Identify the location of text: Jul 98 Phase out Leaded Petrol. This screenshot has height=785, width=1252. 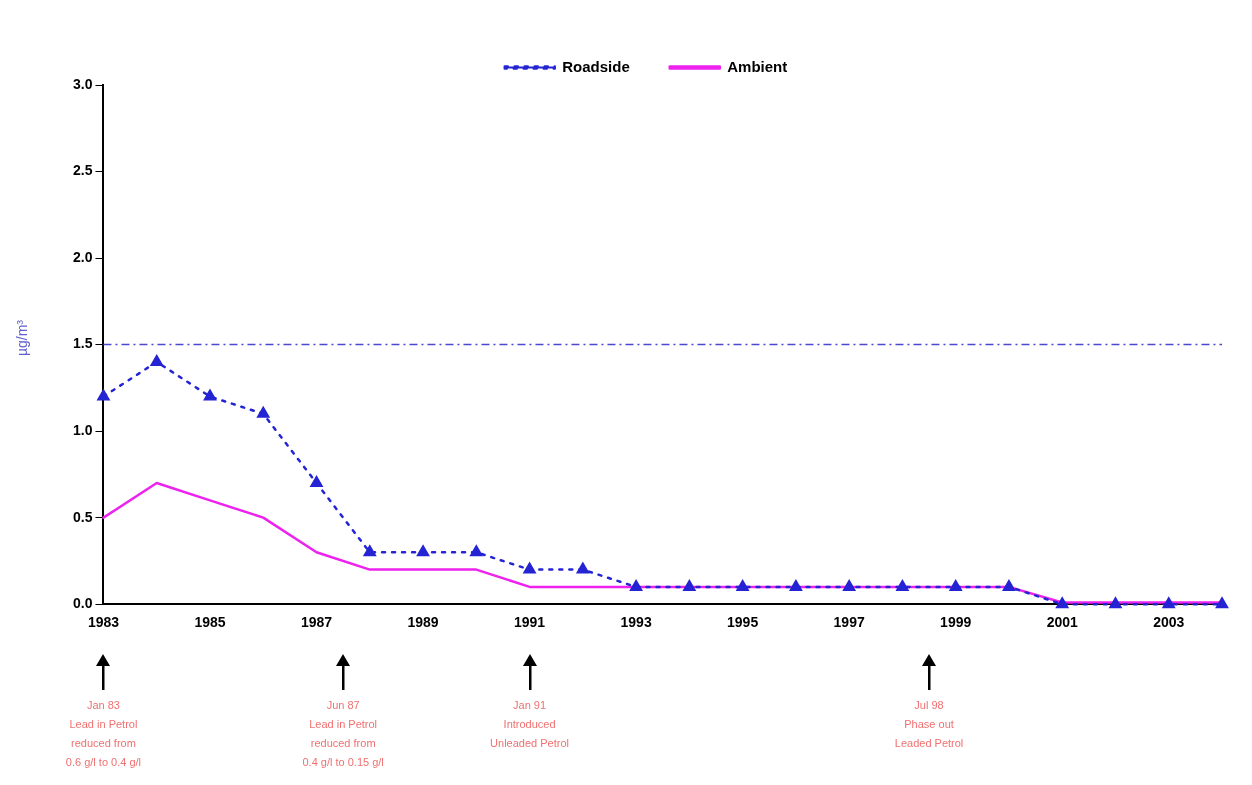
(929, 725).